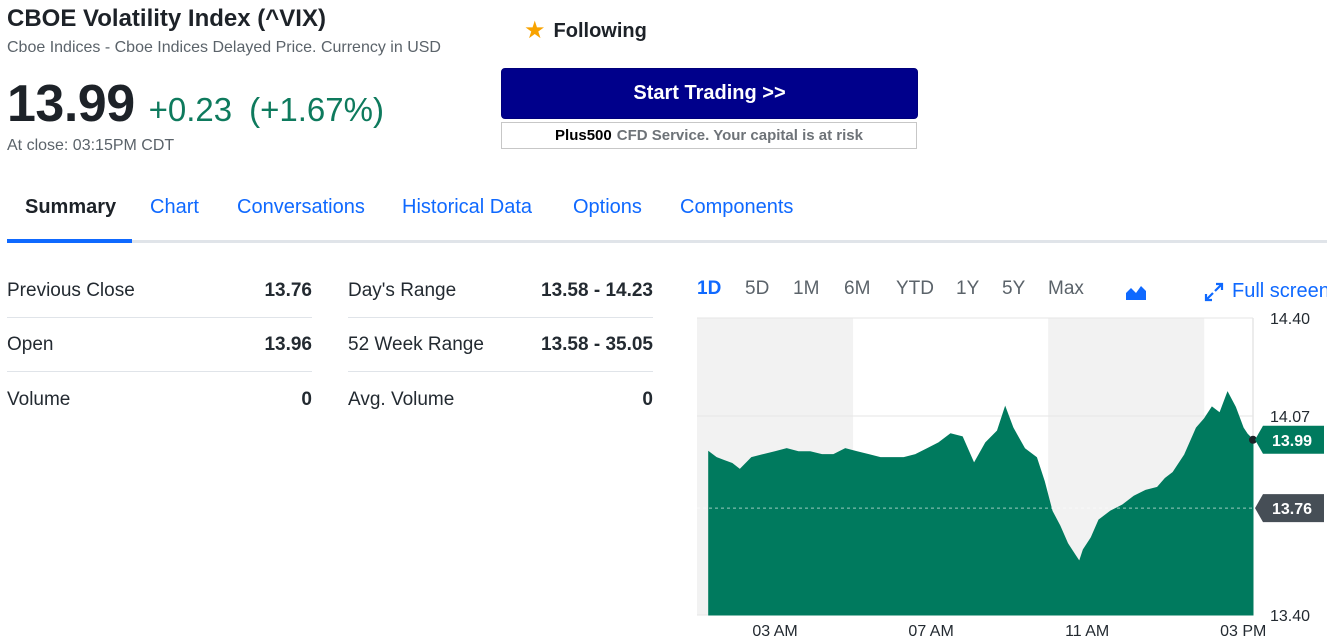  Describe the element at coordinates (402, 290) in the screenshot. I see `stat-label: Day's Range` at that location.